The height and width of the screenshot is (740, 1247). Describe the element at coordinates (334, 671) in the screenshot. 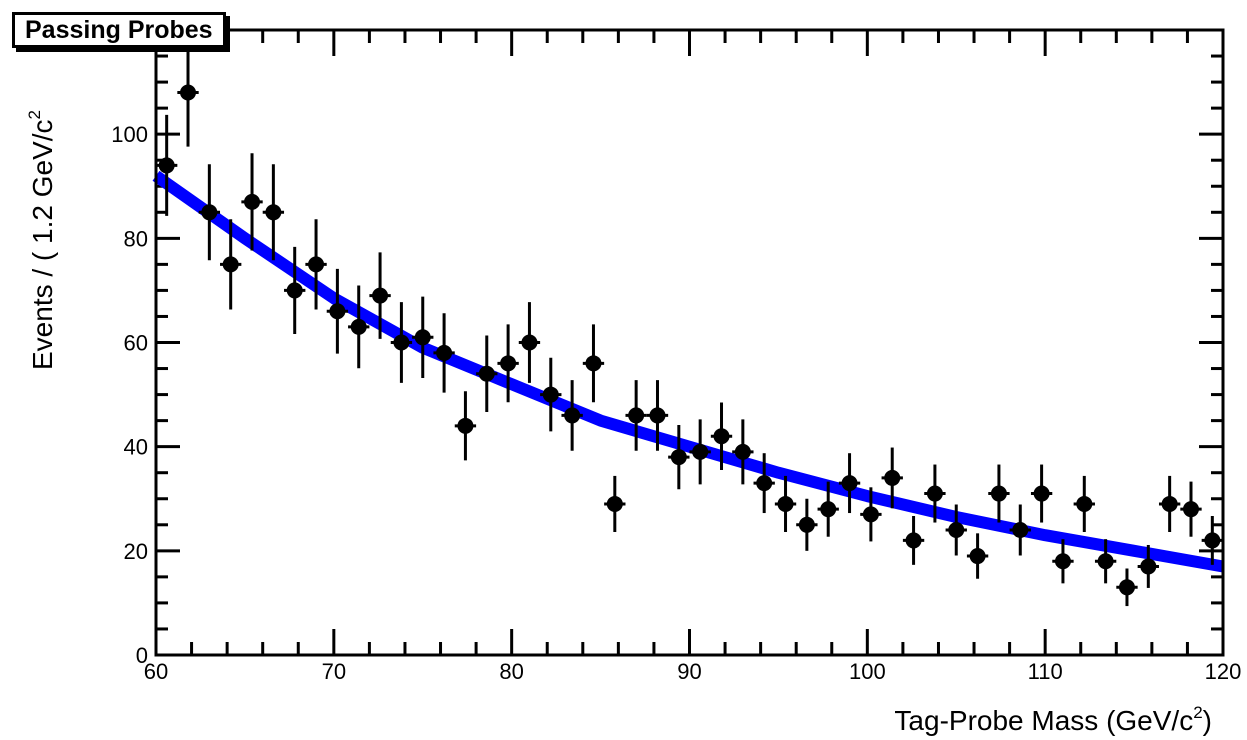

I see `x-tick-label: 70` at that location.